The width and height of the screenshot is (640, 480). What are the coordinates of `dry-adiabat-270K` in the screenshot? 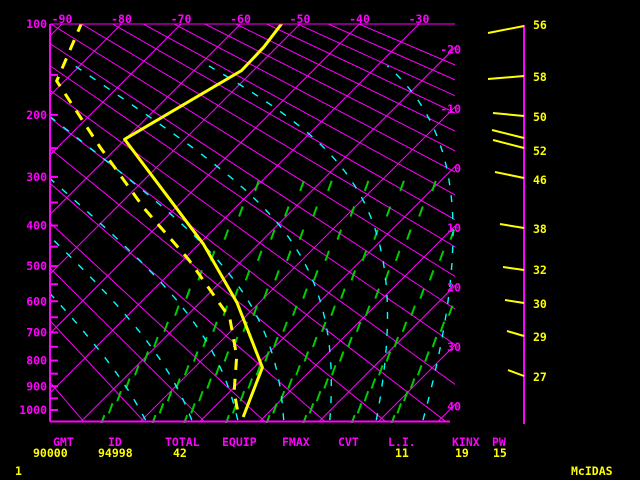 It's located at (127, 344).